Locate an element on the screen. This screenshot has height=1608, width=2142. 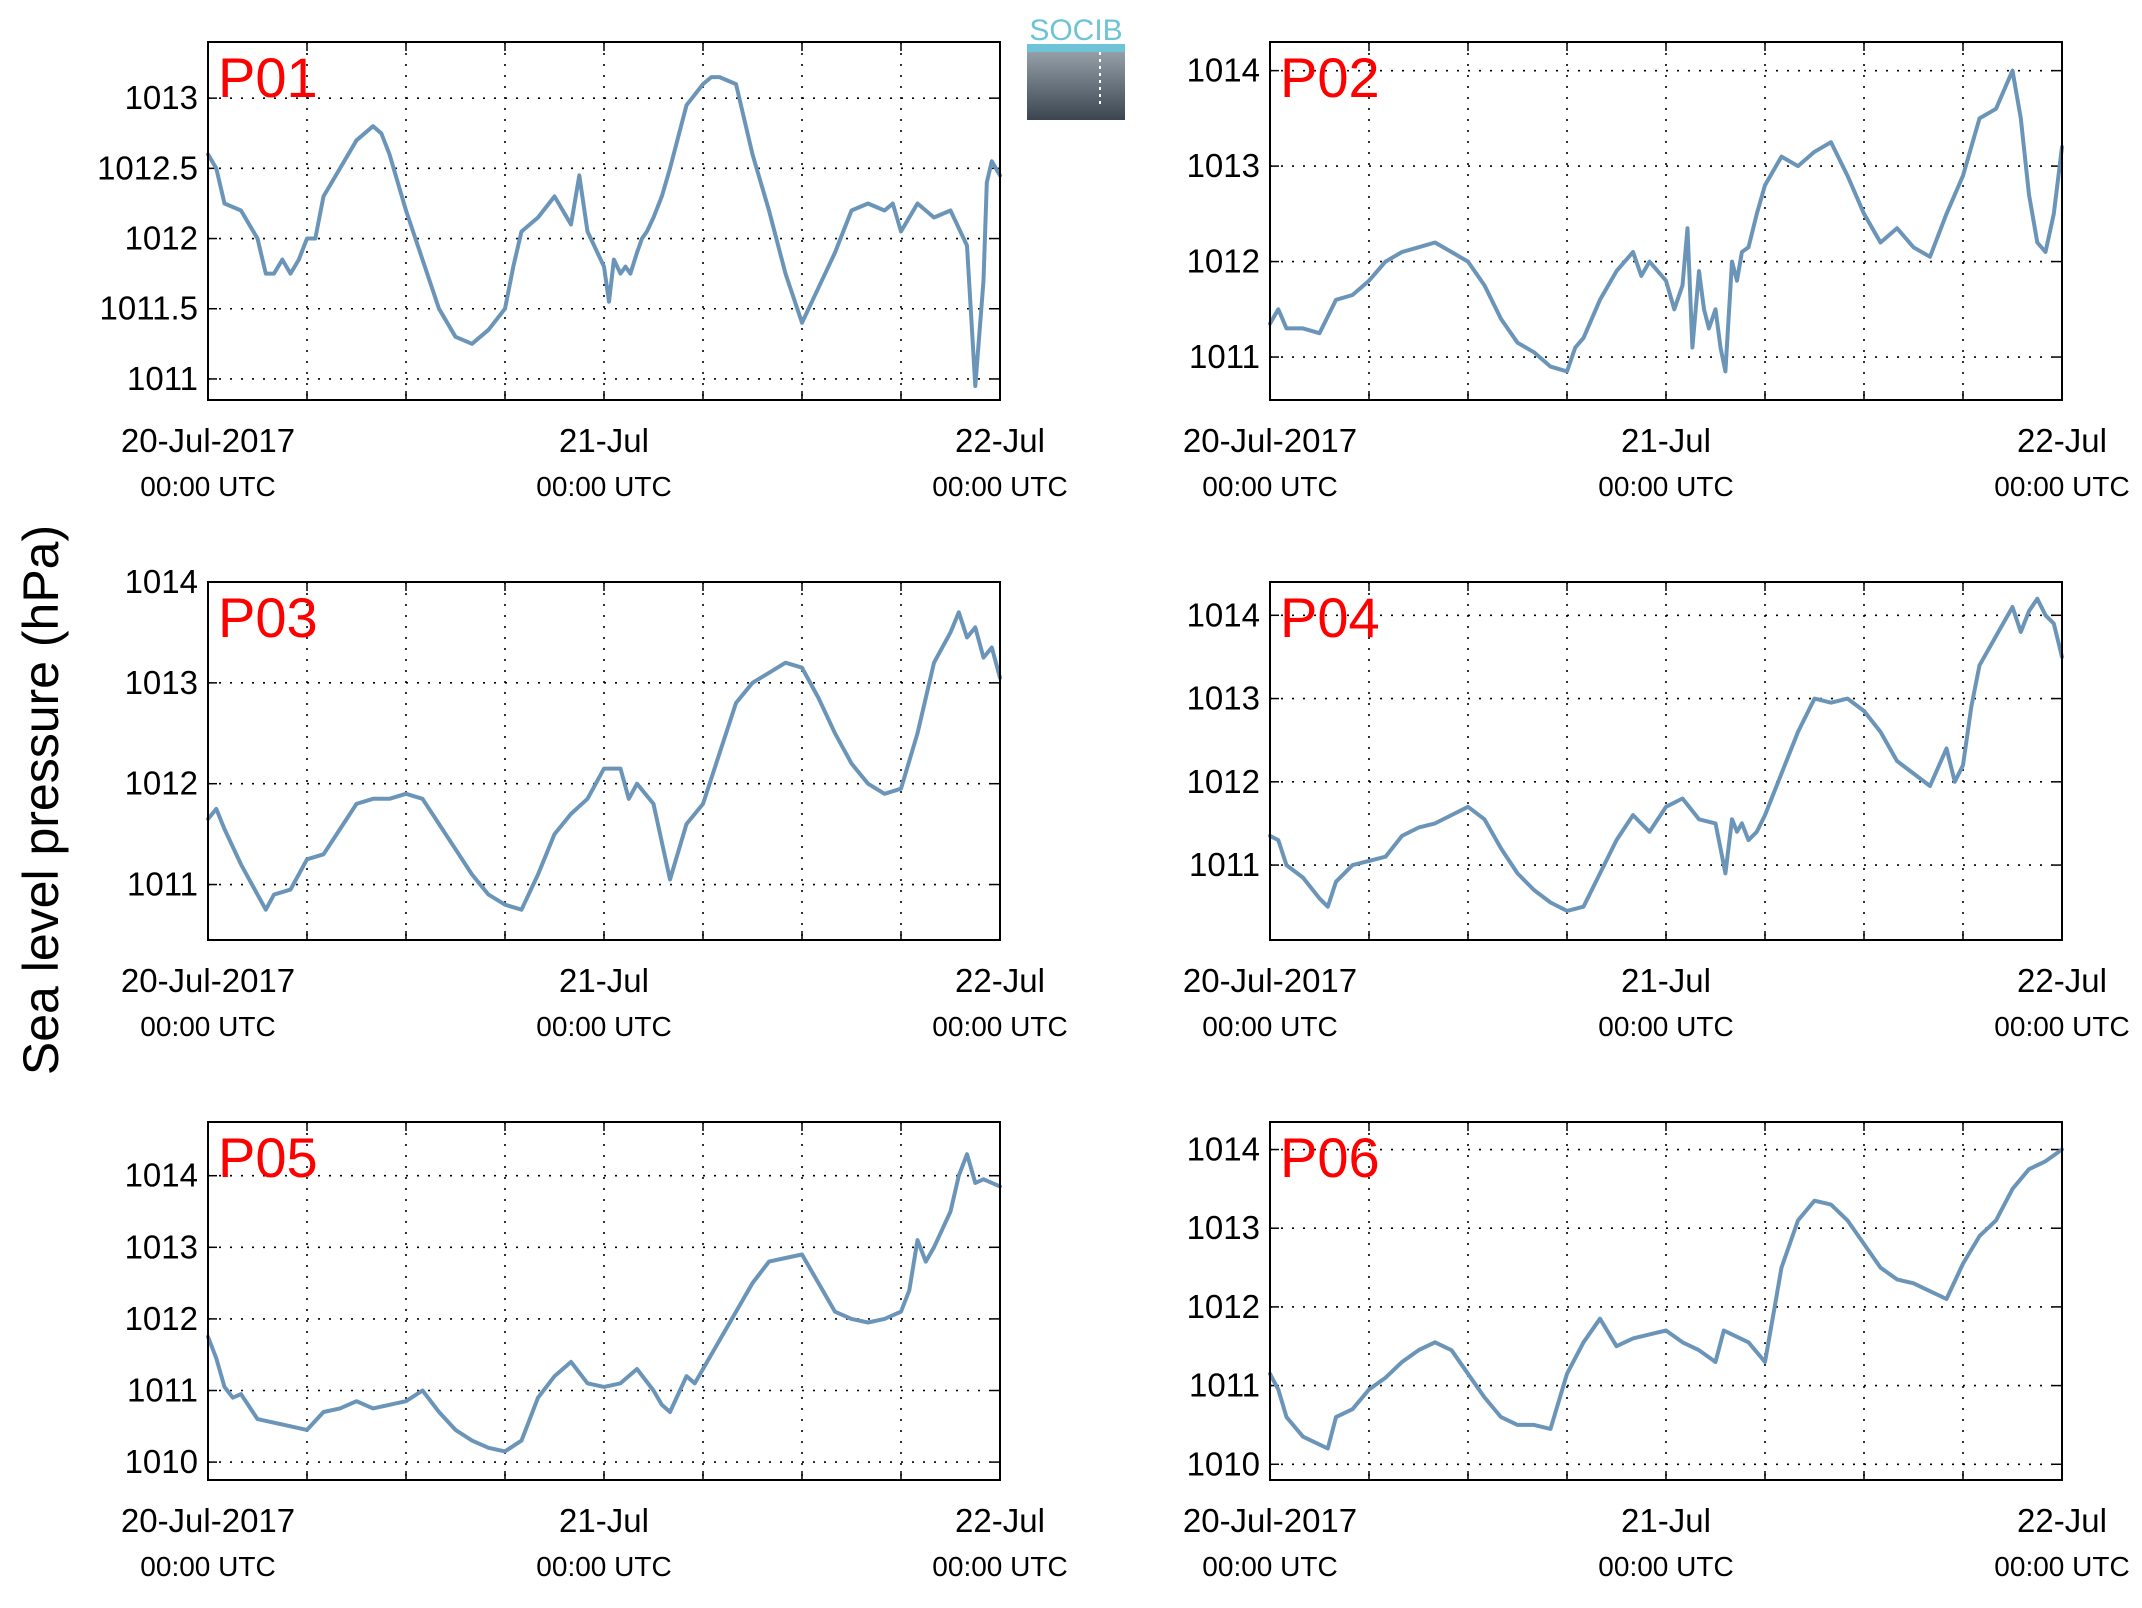
panel-label: P02 is located at coordinates (1330, 77).